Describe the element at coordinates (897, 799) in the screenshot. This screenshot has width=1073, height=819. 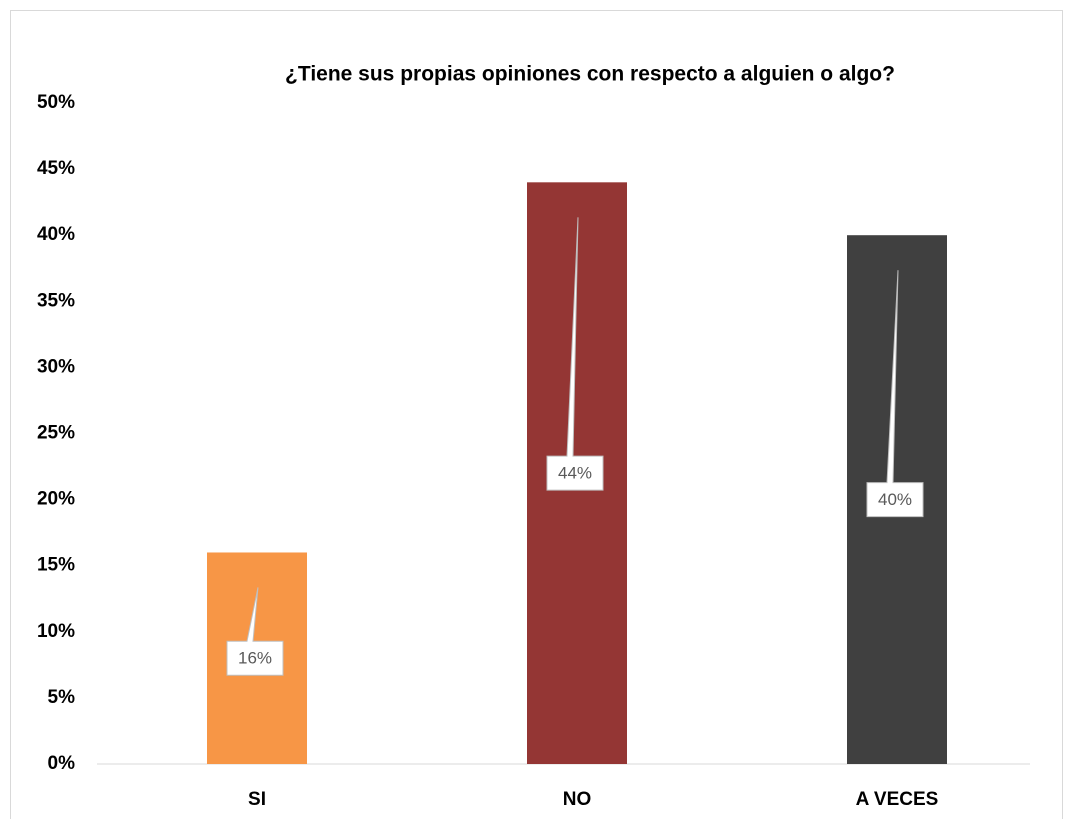
I see `x-tick-label: A VECES` at that location.